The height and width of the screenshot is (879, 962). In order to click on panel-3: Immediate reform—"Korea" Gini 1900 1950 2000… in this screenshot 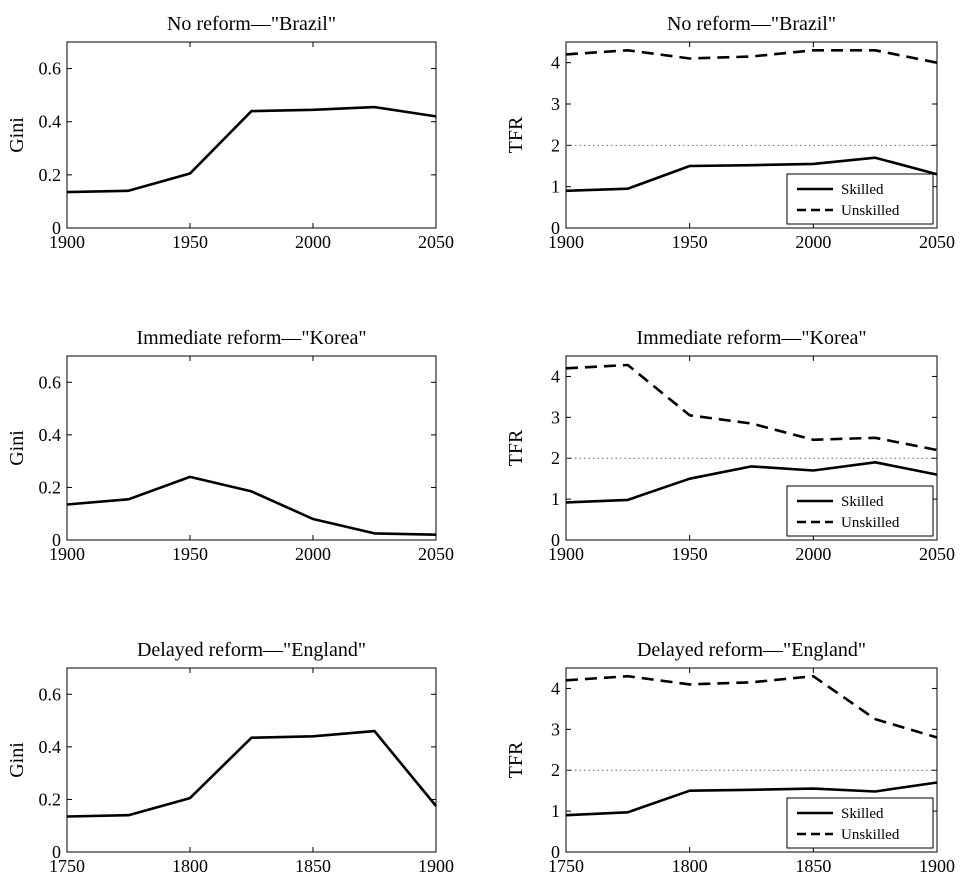, I will do `click(230, 445)`.